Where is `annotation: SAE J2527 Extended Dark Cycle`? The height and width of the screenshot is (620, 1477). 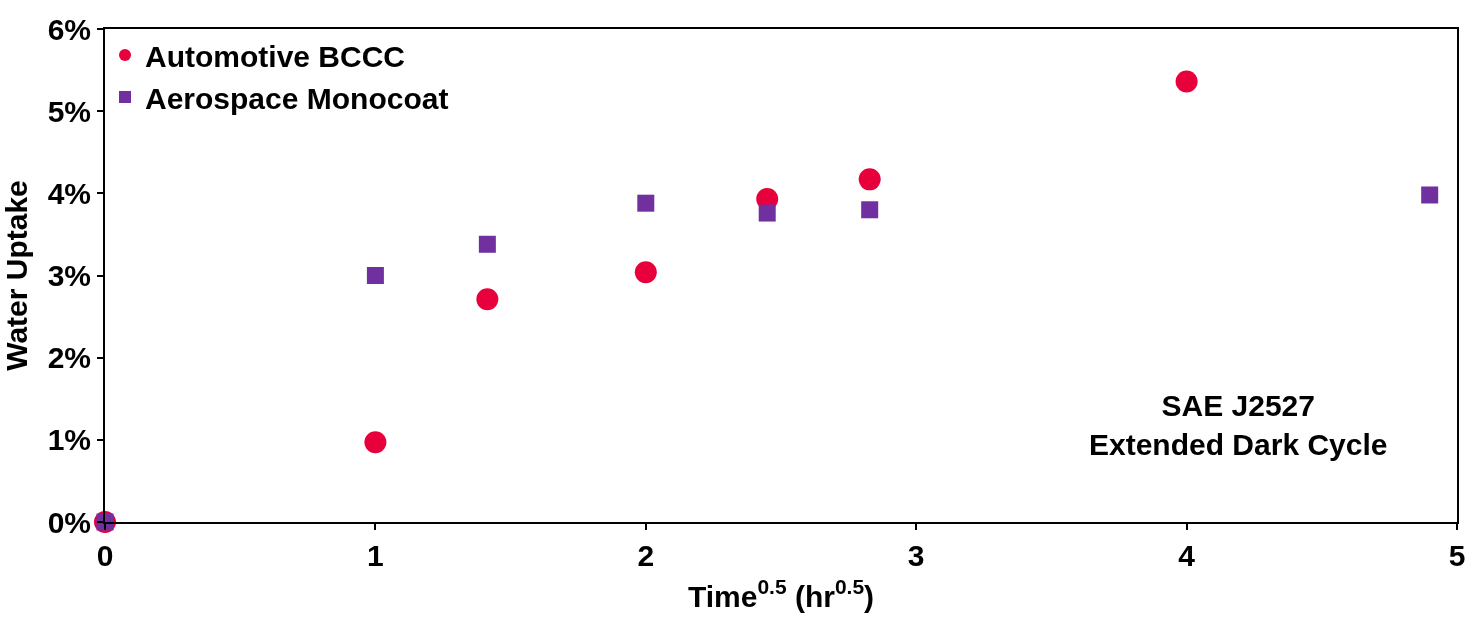
annotation: SAE J2527 Extended Dark Cycle is located at coordinates (1238, 425).